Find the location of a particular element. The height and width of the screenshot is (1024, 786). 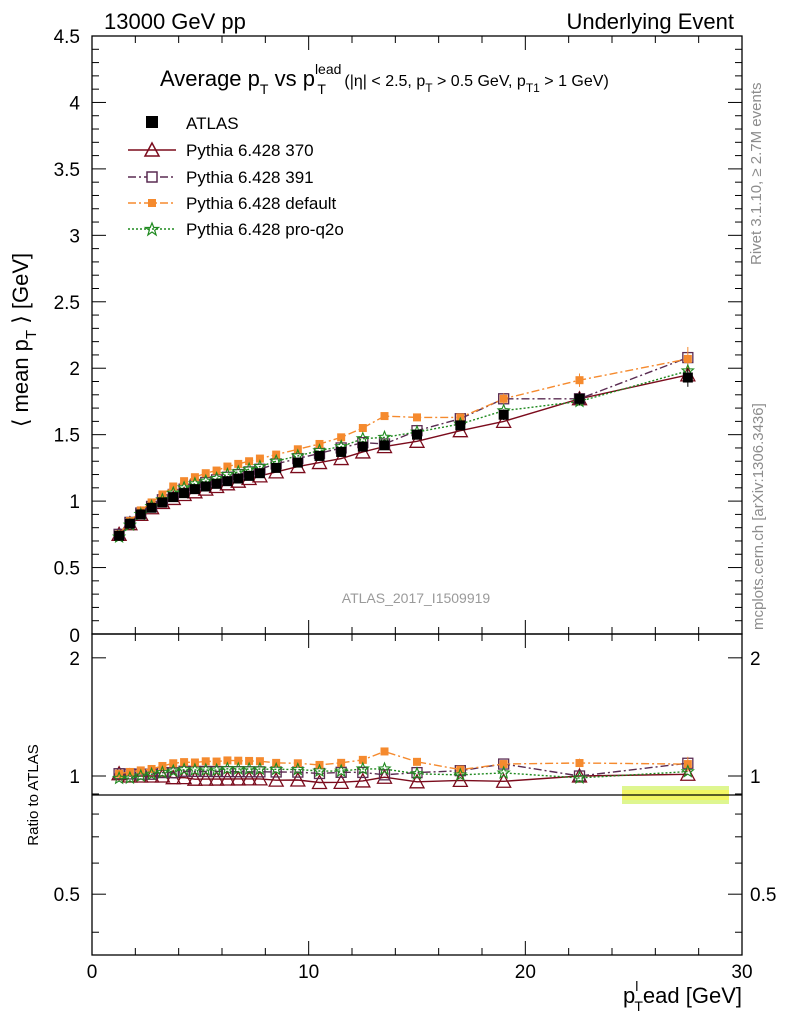

ratio-tick-label-right: 2 is located at coordinates (755, 659).